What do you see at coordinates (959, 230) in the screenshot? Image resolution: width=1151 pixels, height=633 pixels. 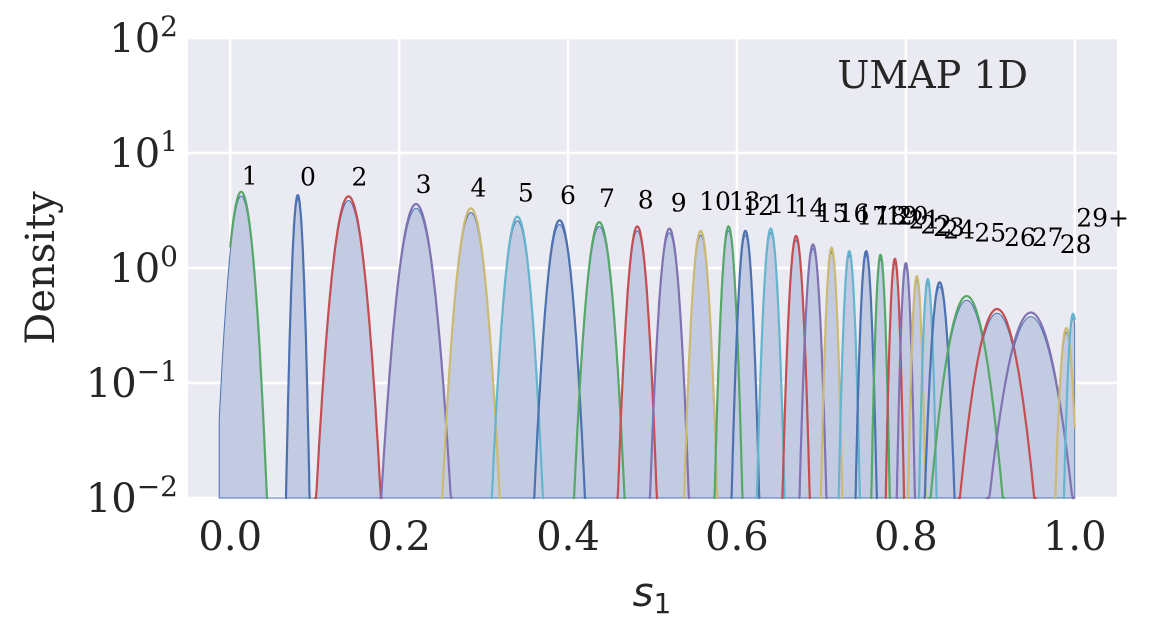 I see `peak-label-24: 24` at bounding box center [959, 230].